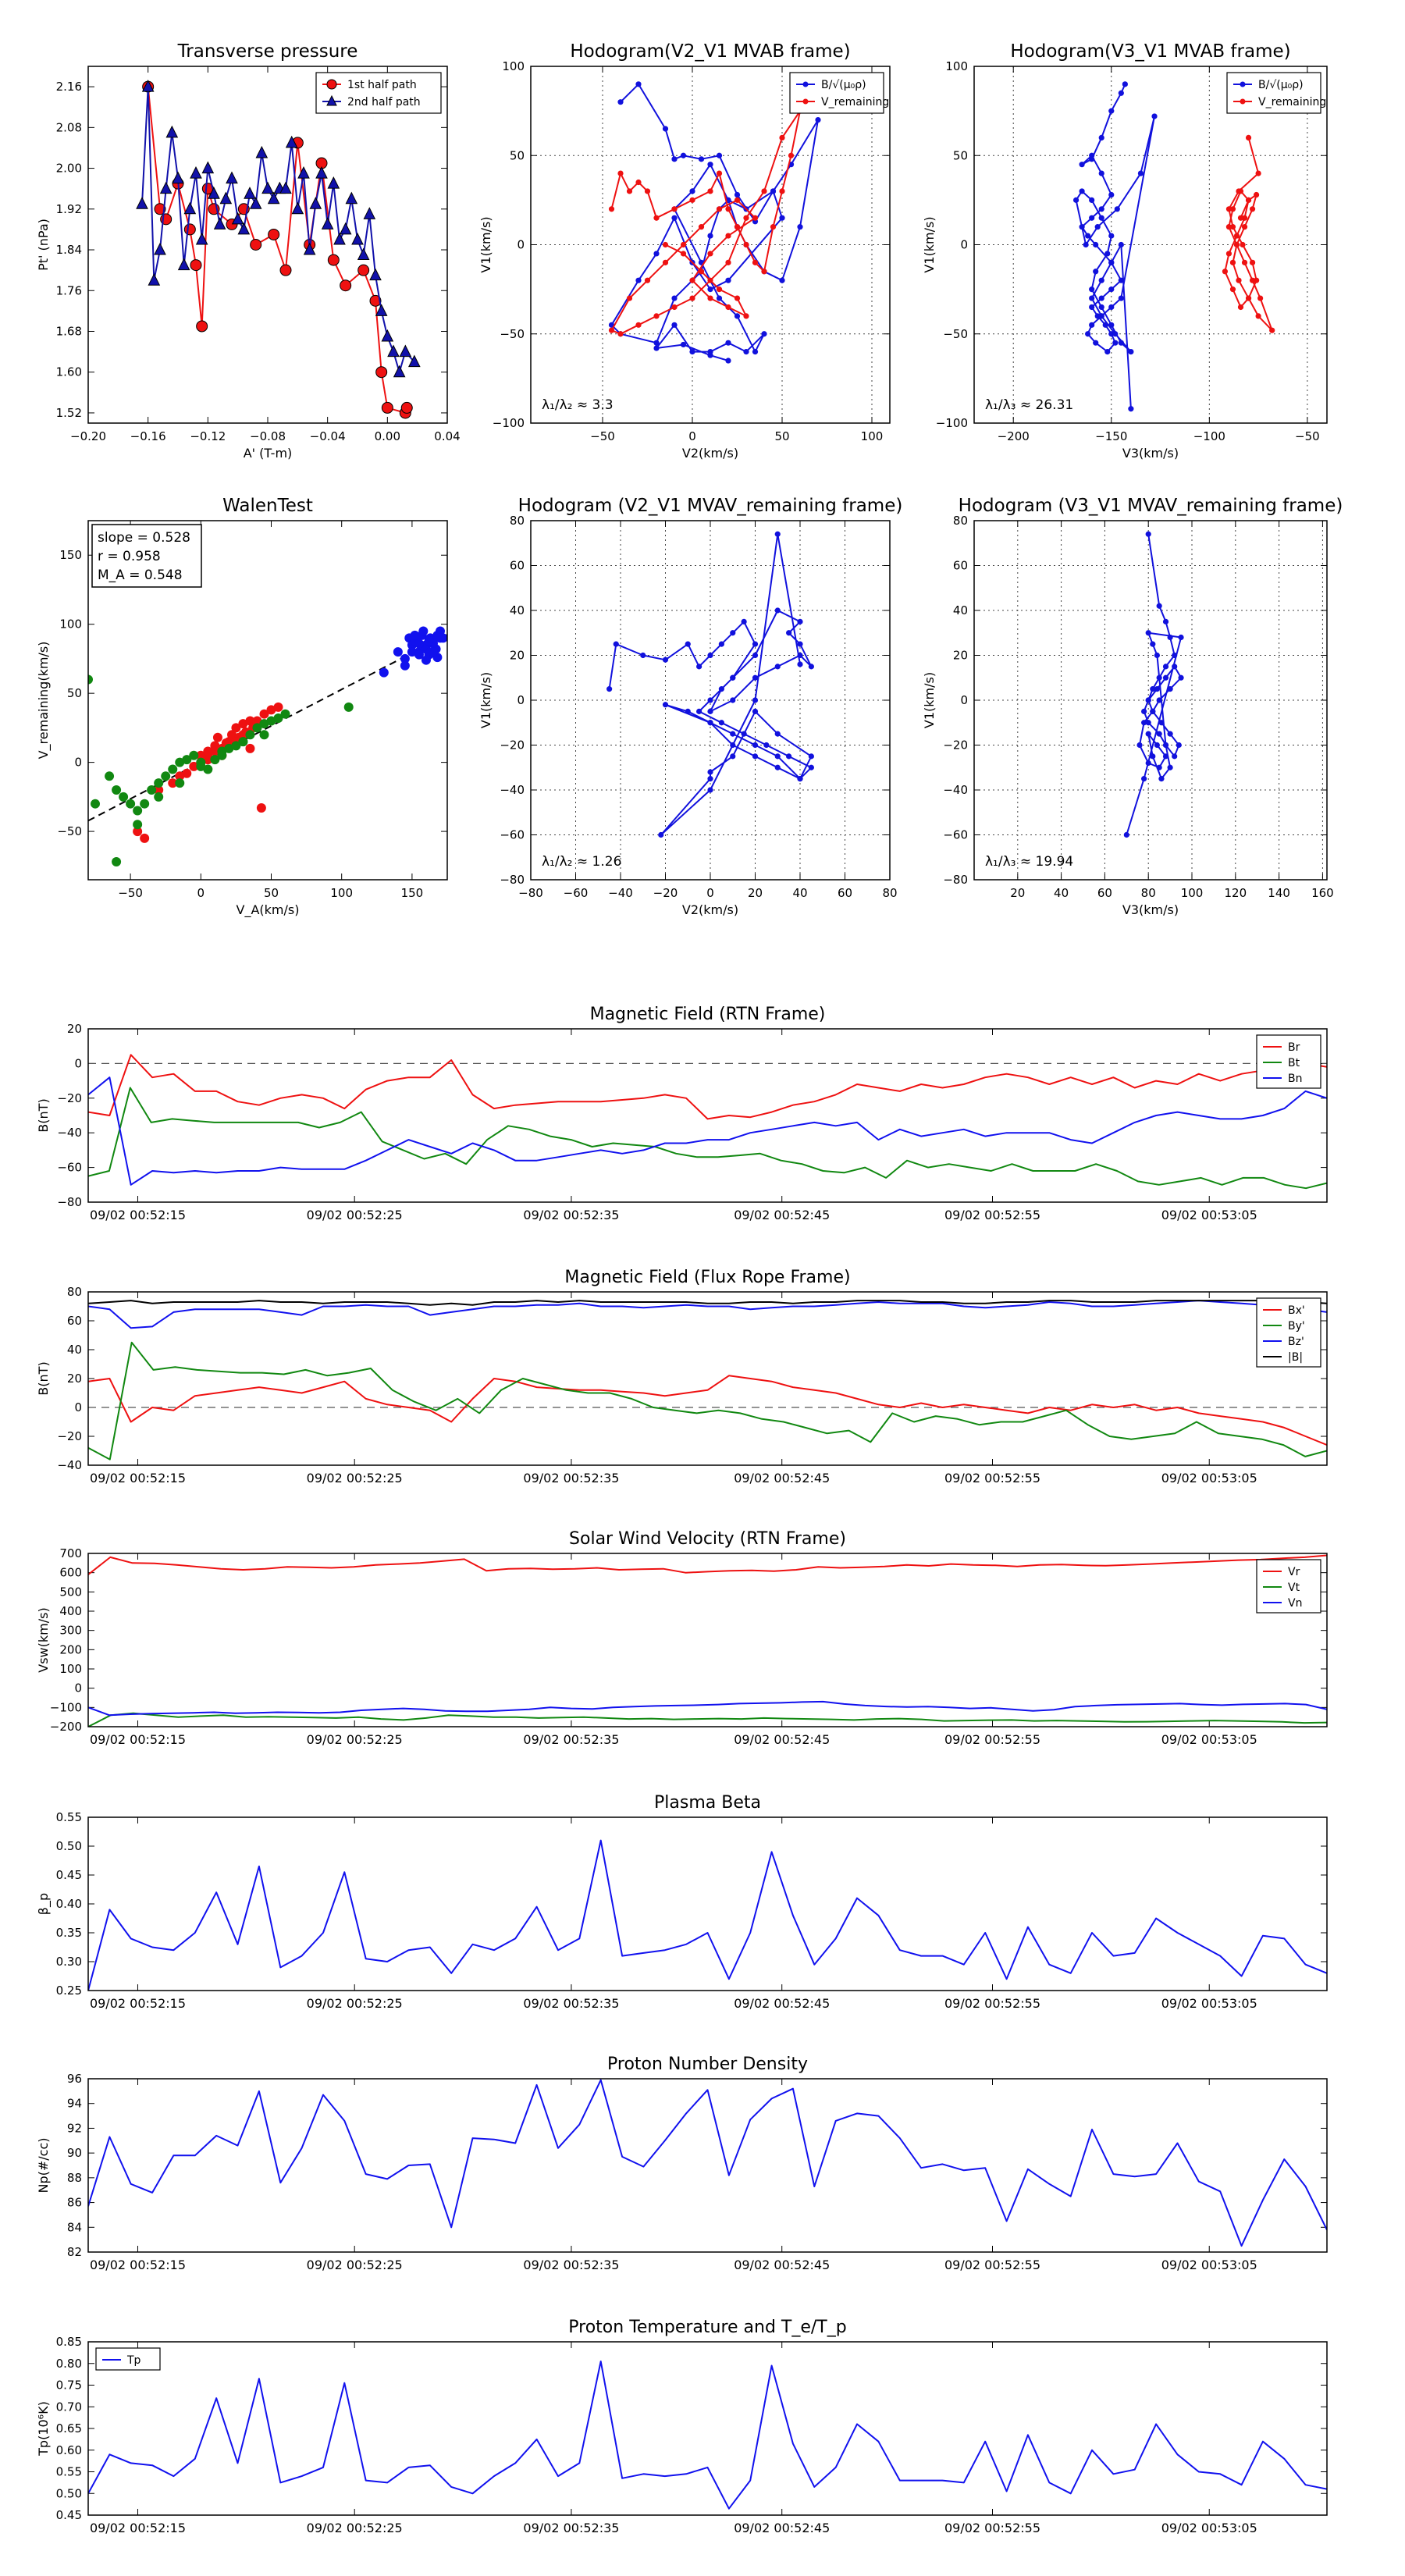 The height and width of the screenshot is (2576, 1405). I want to click on y-tick-label: −200, so click(66, 1727).